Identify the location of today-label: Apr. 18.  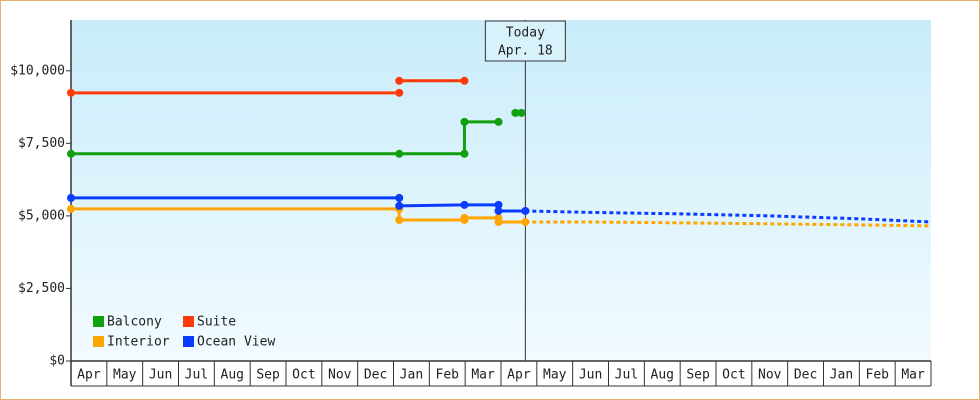
(525, 51).